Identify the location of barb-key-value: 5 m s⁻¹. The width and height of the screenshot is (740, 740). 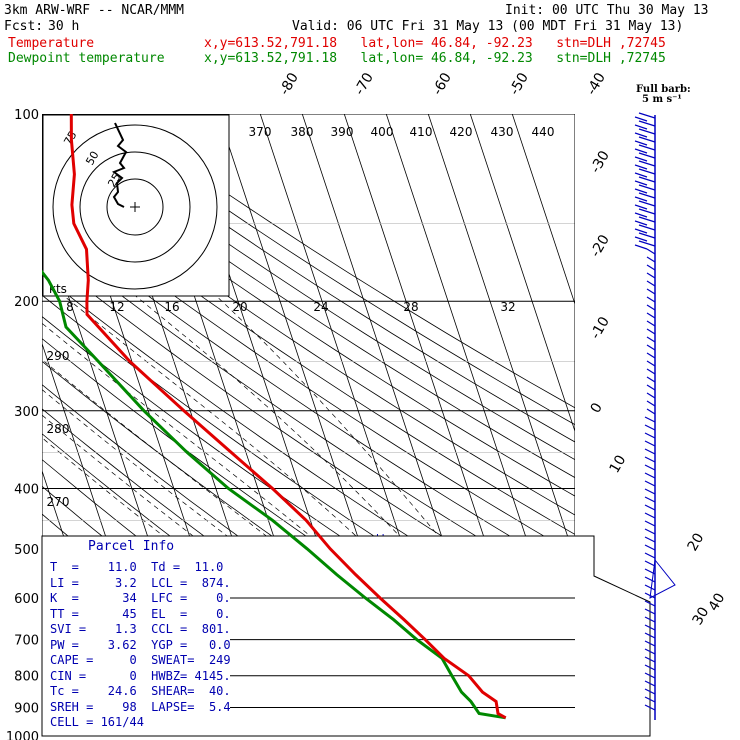
(662, 99).